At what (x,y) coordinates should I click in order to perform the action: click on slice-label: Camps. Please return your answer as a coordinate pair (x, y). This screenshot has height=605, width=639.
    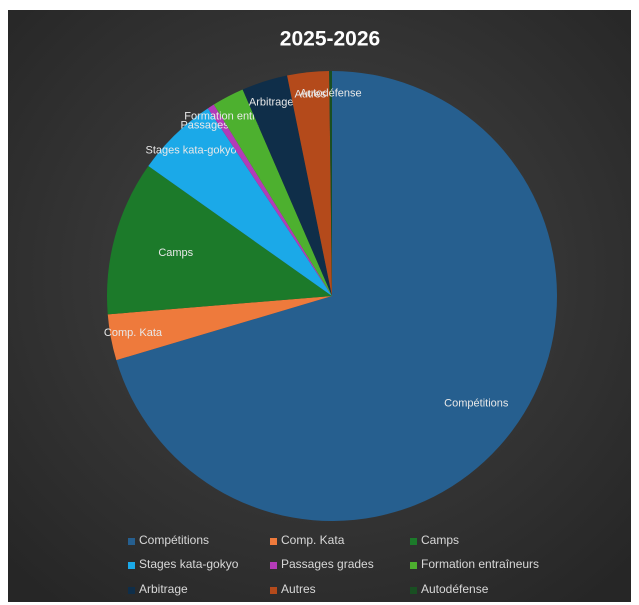
    Looking at the image, I should click on (175, 253).